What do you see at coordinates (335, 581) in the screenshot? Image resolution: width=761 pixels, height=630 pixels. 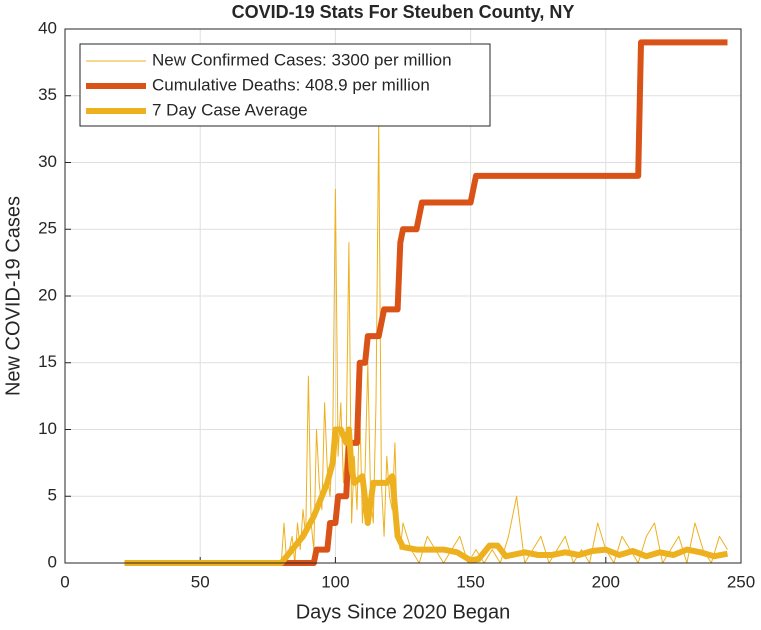 I see `x-tick-label: 100` at bounding box center [335, 581].